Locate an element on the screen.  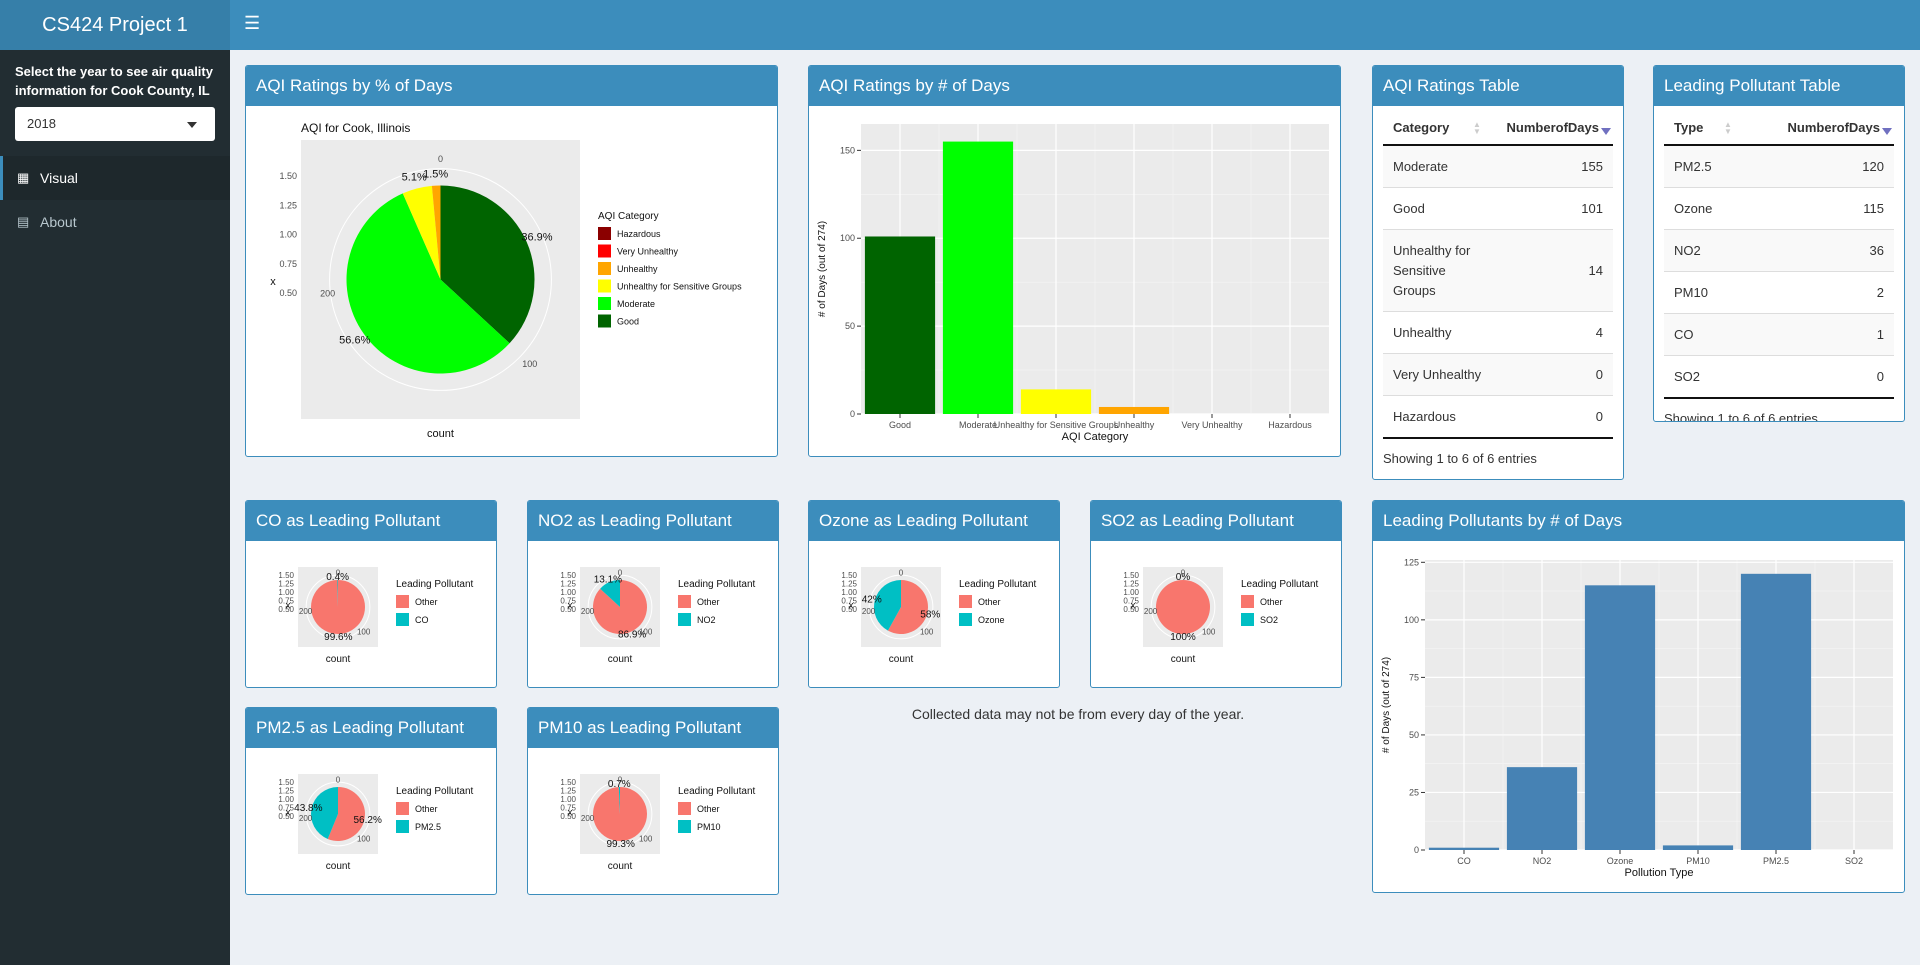
slice-percent-label: 13.1% is located at coordinates (608, 579).